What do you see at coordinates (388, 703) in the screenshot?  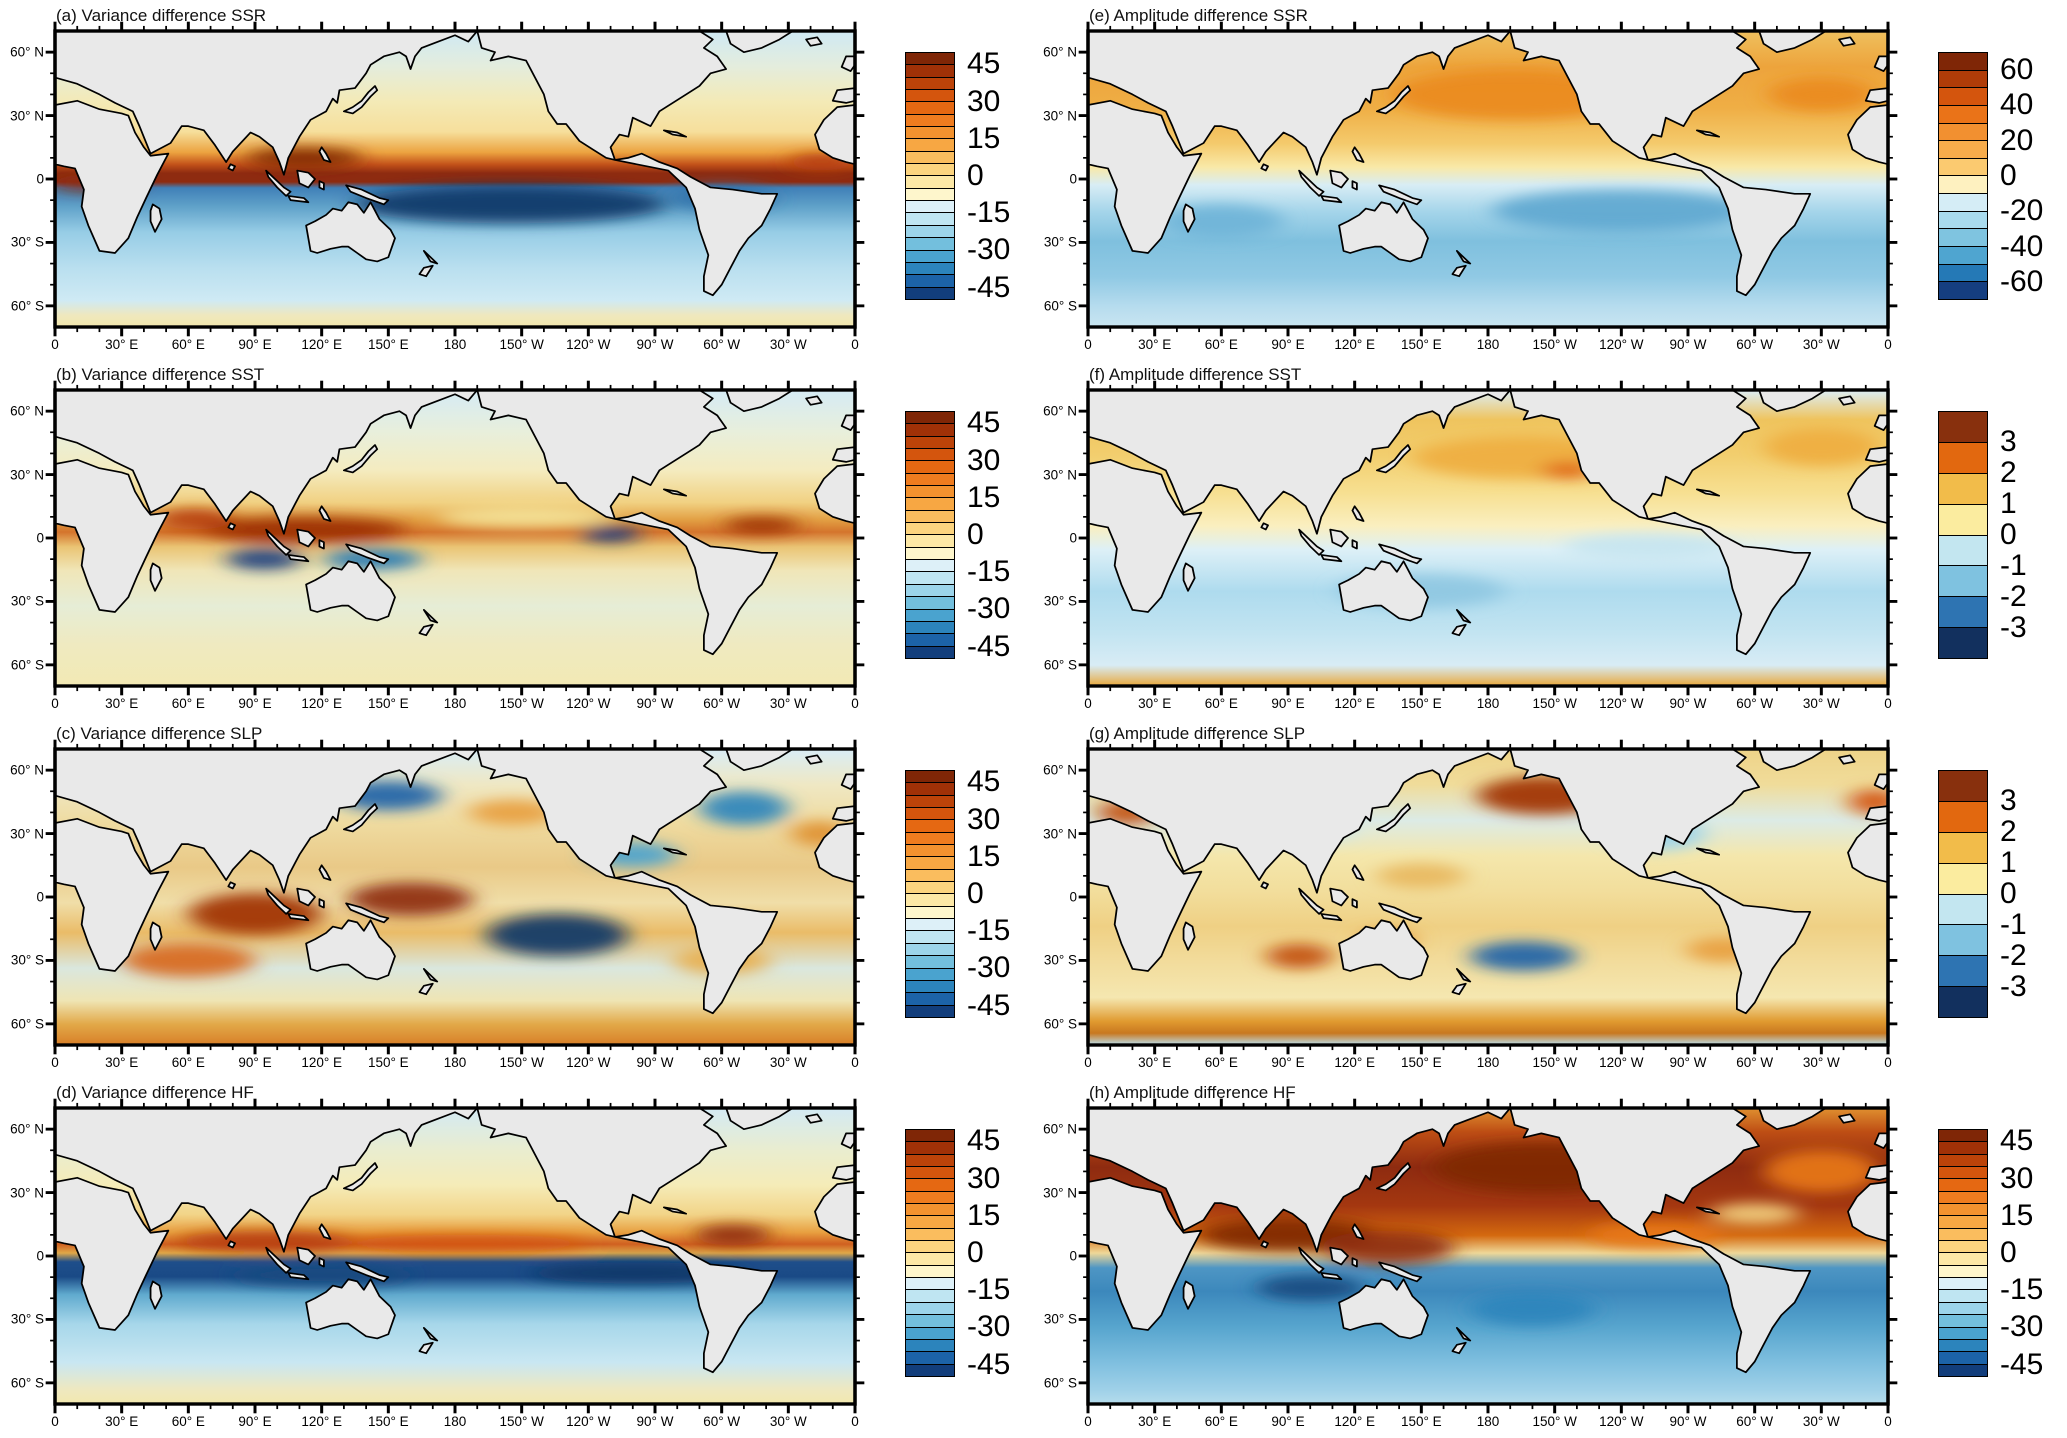 I see `x-axis-label: 150° E` at bounding box center [388, 703].